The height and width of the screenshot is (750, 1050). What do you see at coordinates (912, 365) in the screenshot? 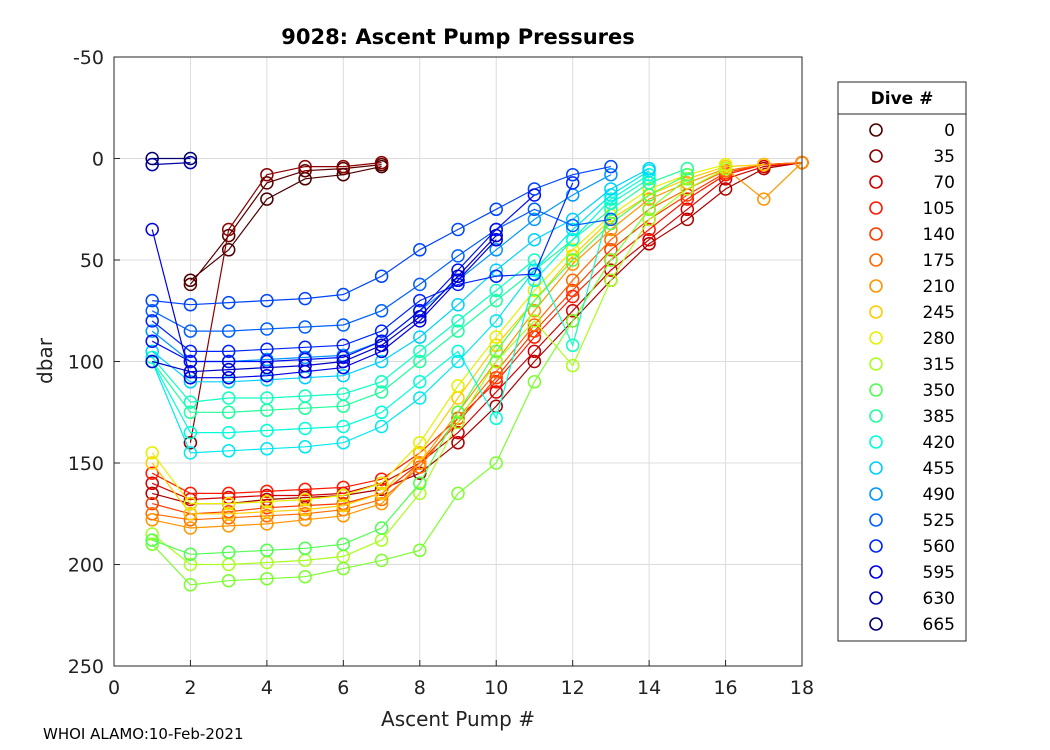
I see `legend-entry: 315` at bounding box center [912, 365].